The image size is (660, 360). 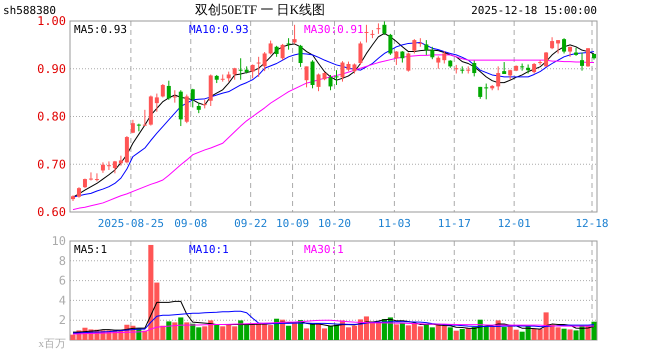 What do you see at coordinates (209, 249) in the screenshot?
I see `text: MA10:1` at bounding box center [209, 249].